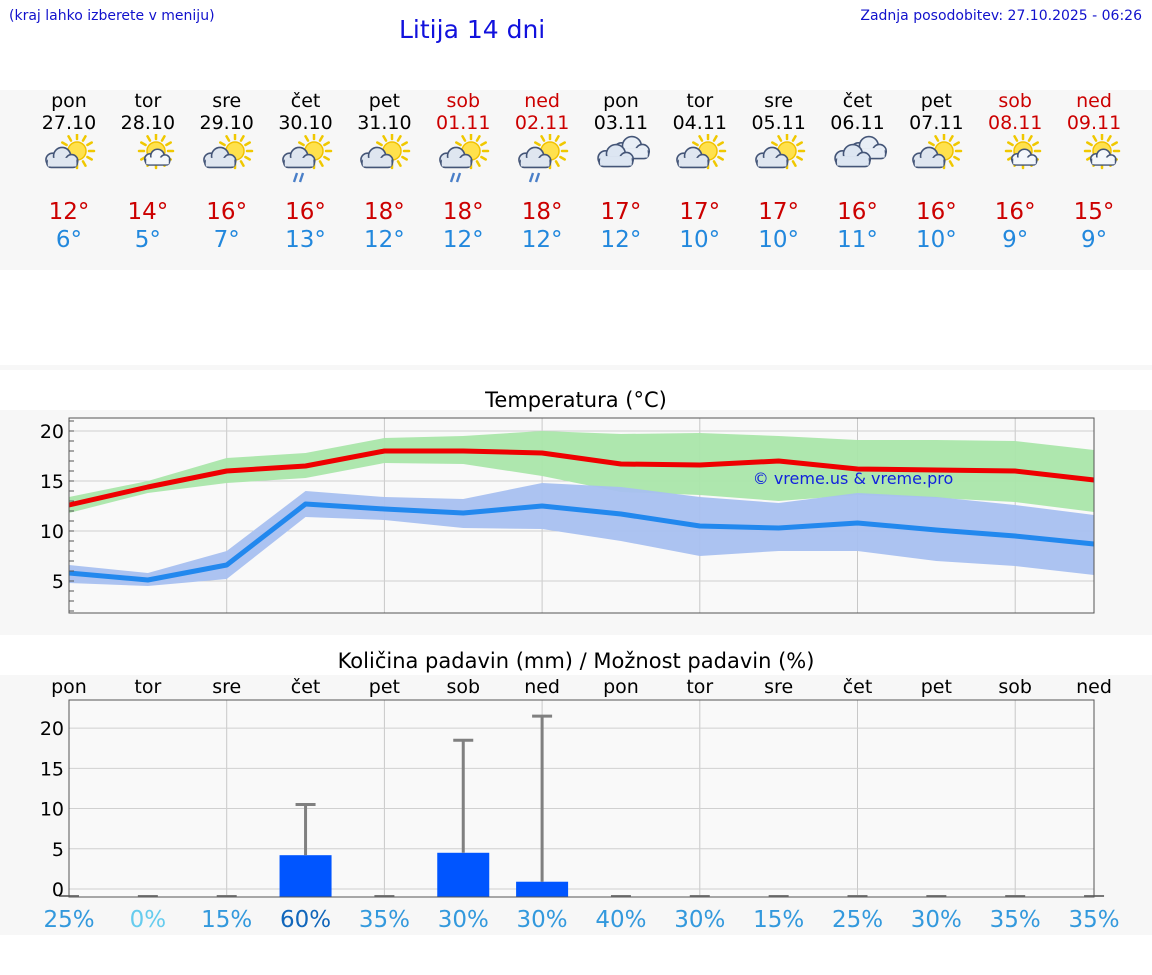  Describe the element at coordinates (384, 123) in the screenshot. I see `day-date: 31.10` at that location.